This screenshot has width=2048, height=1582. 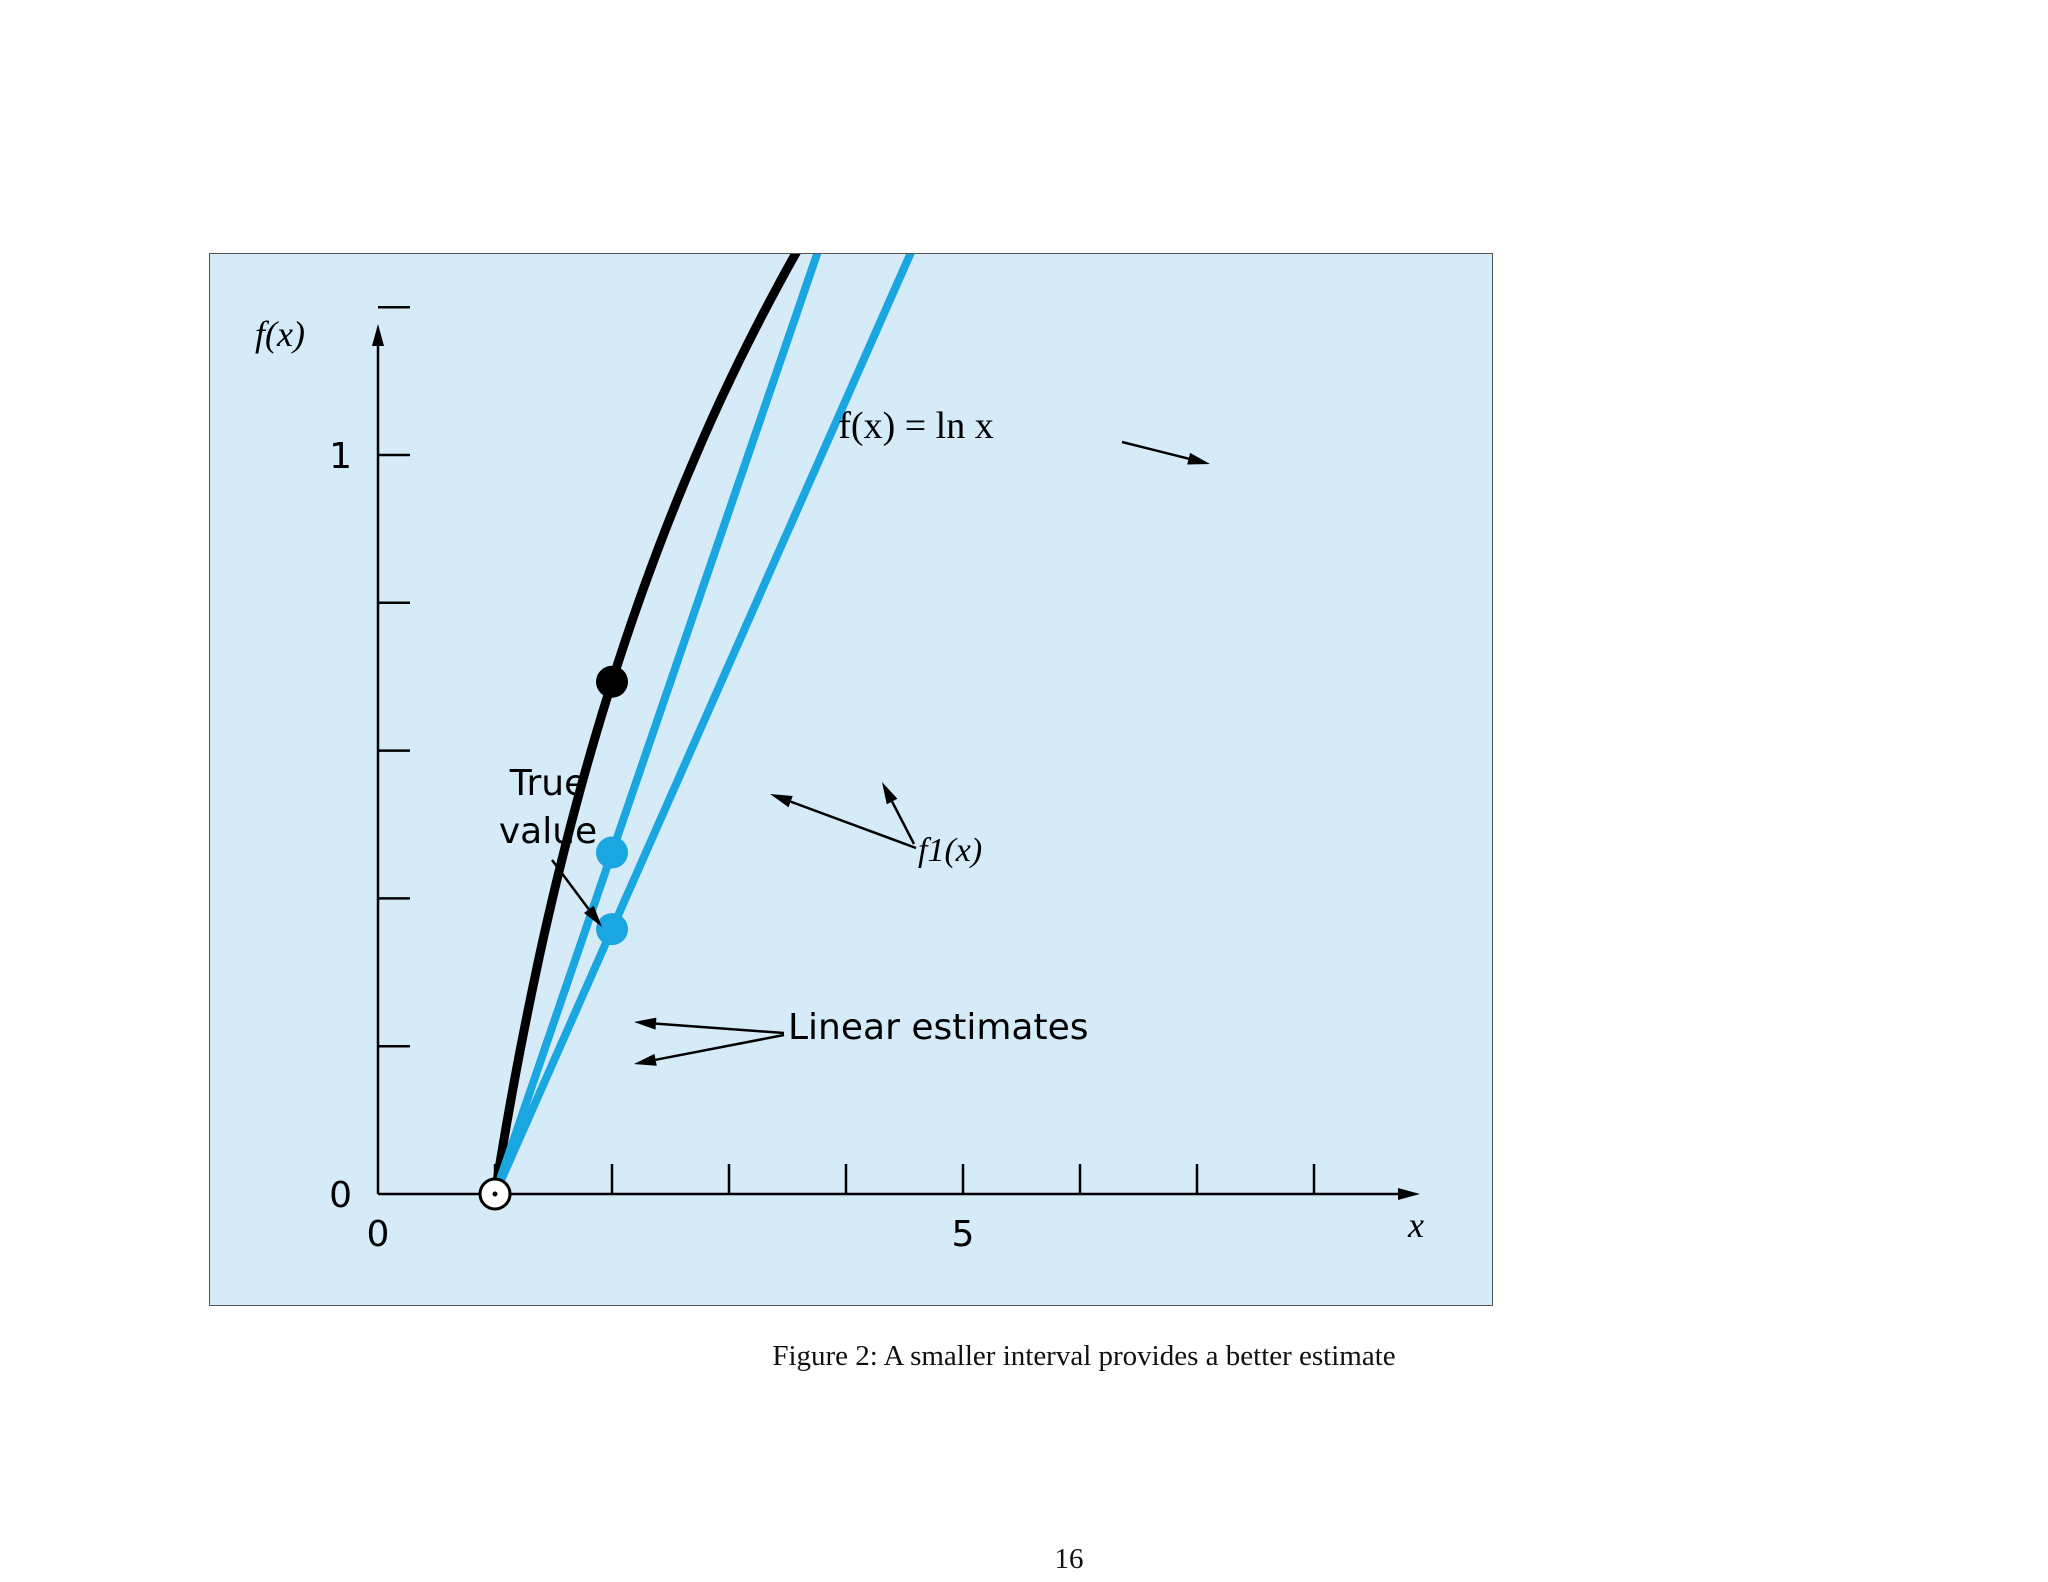 I want to click on x-tick-label-0: 0, so click(x=378, y=1234).